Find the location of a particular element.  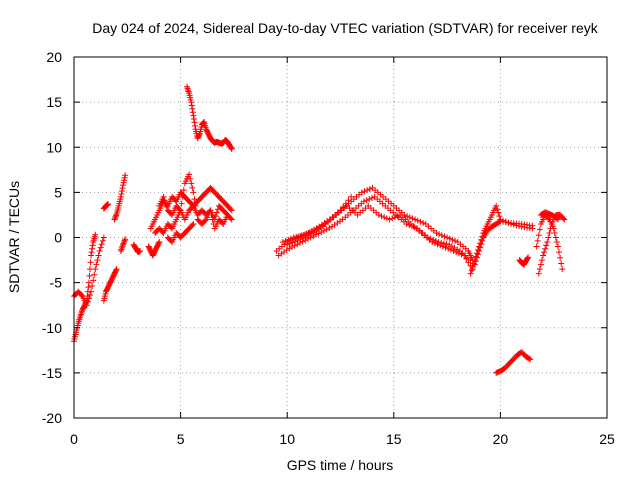

y-tick-label: 10 is located at coordinates (54, 147).